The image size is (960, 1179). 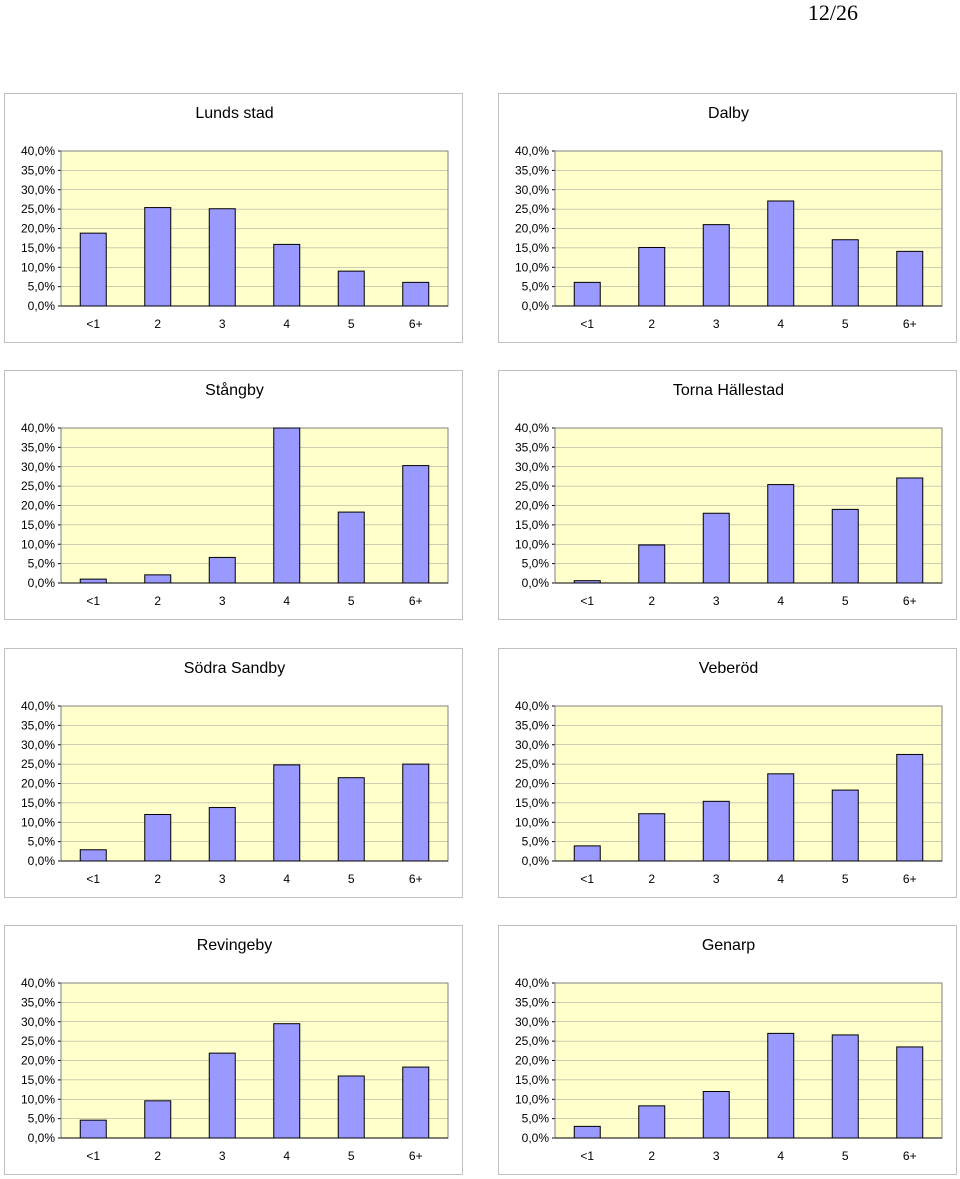 What do you see at coordinates (235, 945) in the screenshot?
I see `chart-title: Revingeby` at bounding box center [235, 945].